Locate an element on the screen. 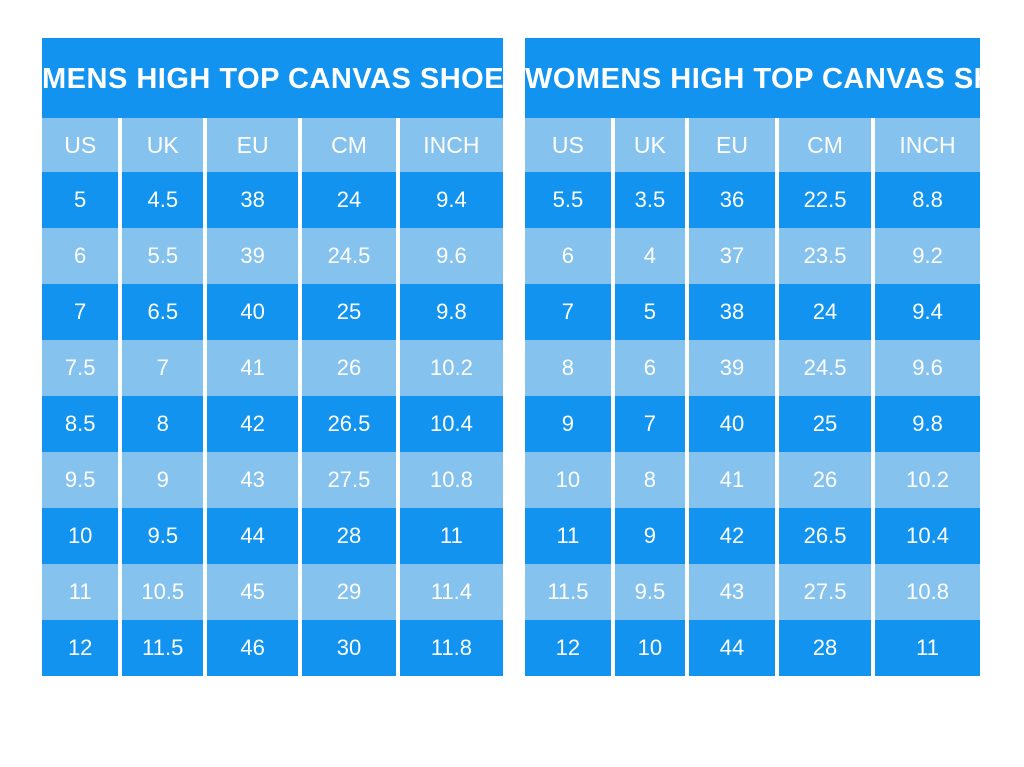 This screenshot has height=767, width=1024. table-row: 5.5 3.5 36 22.5 8.8 is located at coordinates (752, 200).